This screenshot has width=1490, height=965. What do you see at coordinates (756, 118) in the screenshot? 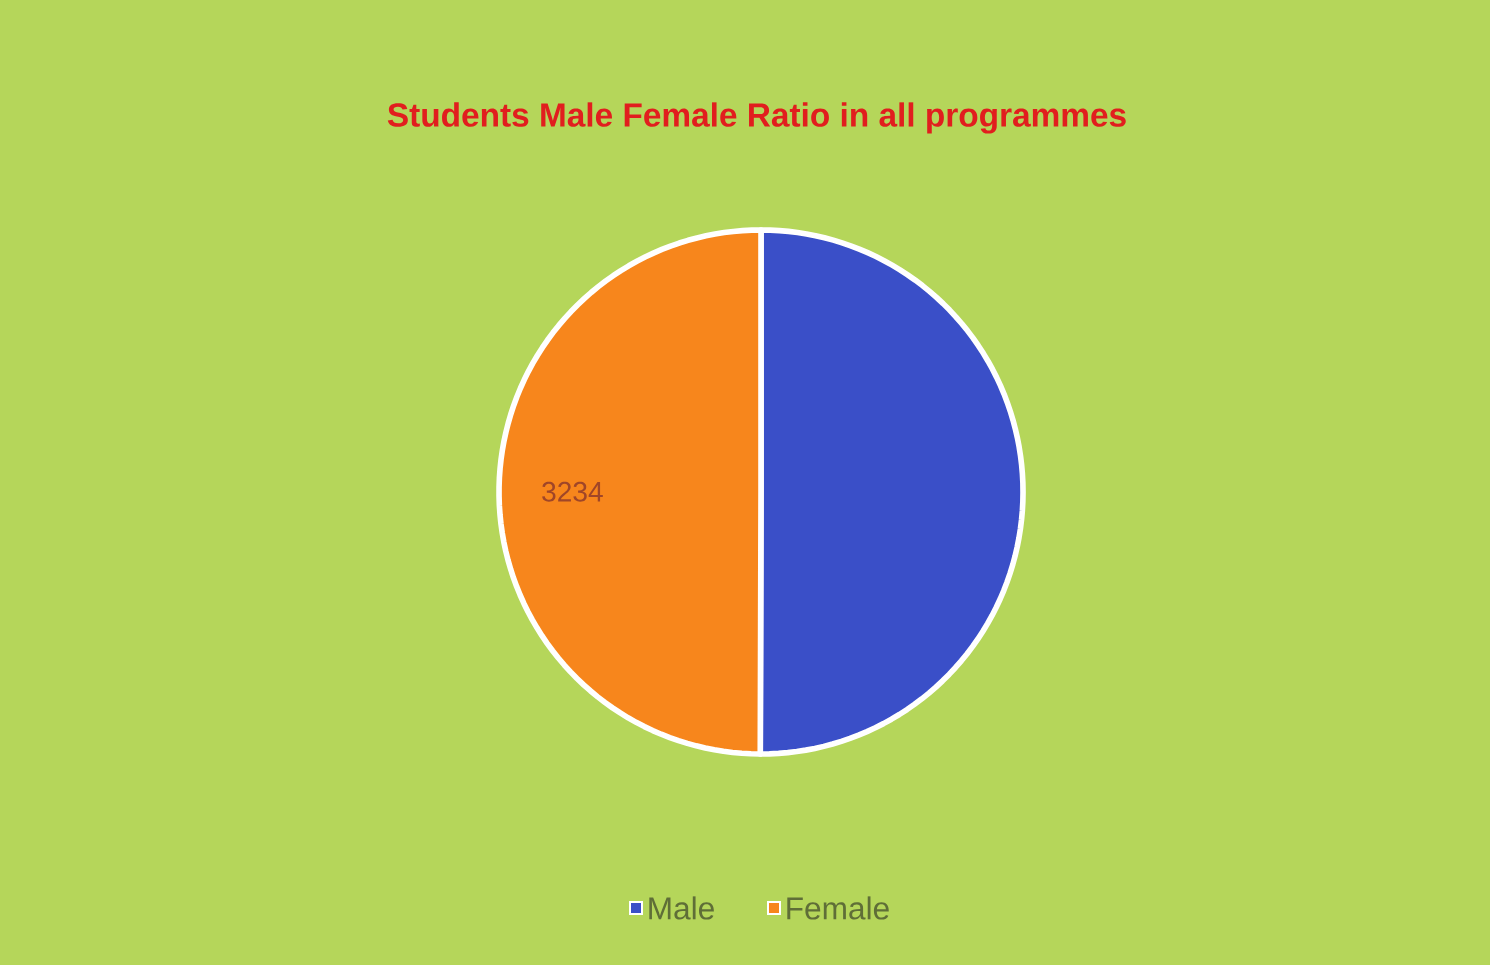
I see `chart-title: Students Male Female Ratio in all programmes` at bounding box center [756, 118].